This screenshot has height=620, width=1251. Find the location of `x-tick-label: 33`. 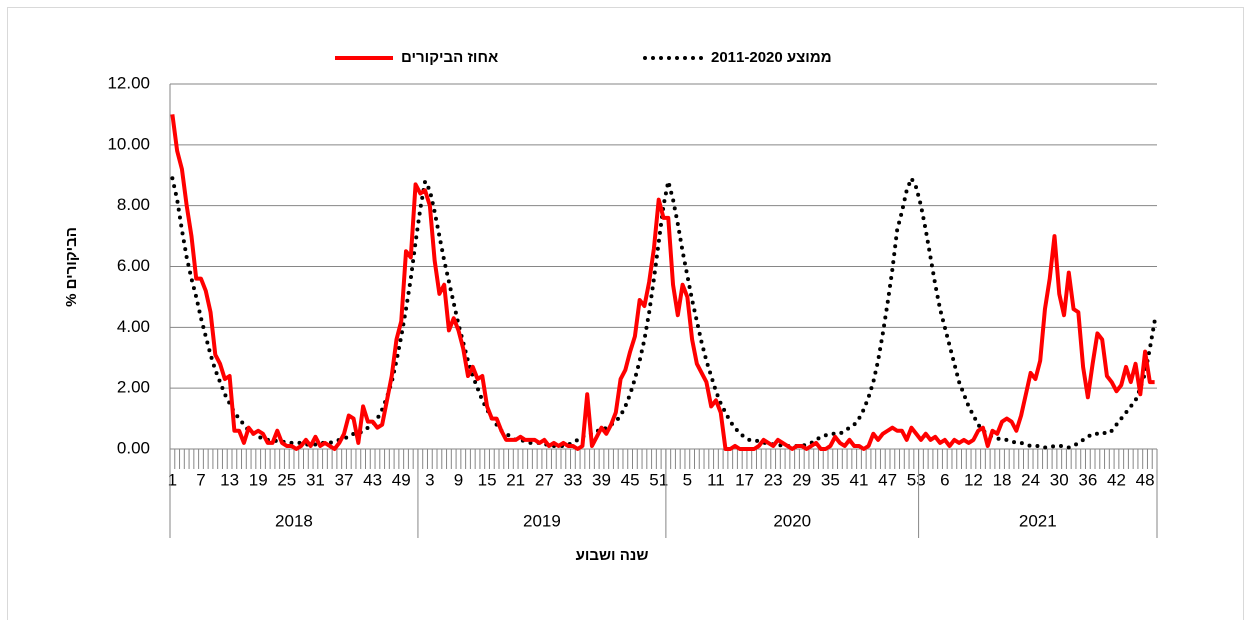

x-tick-label: 33 is located at coordinates (572, 479).